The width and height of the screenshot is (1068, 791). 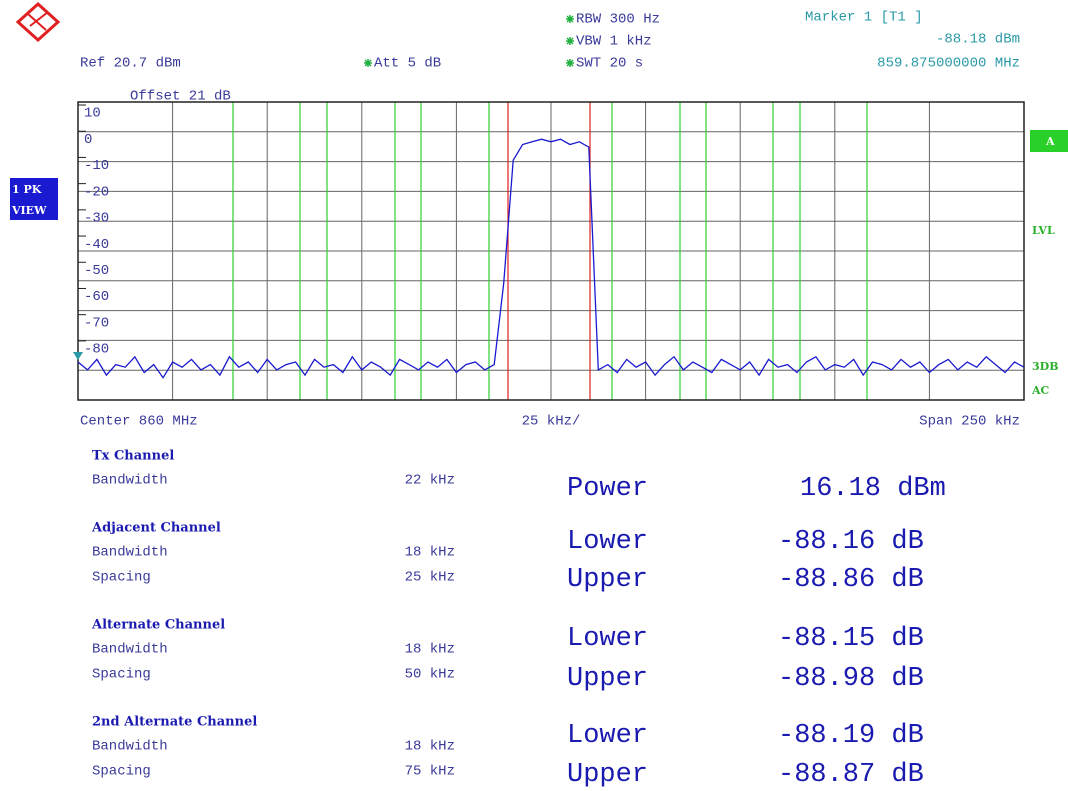 I want to click on marker-freq: 859.875000000 MHz, so click(x=948, y=64).